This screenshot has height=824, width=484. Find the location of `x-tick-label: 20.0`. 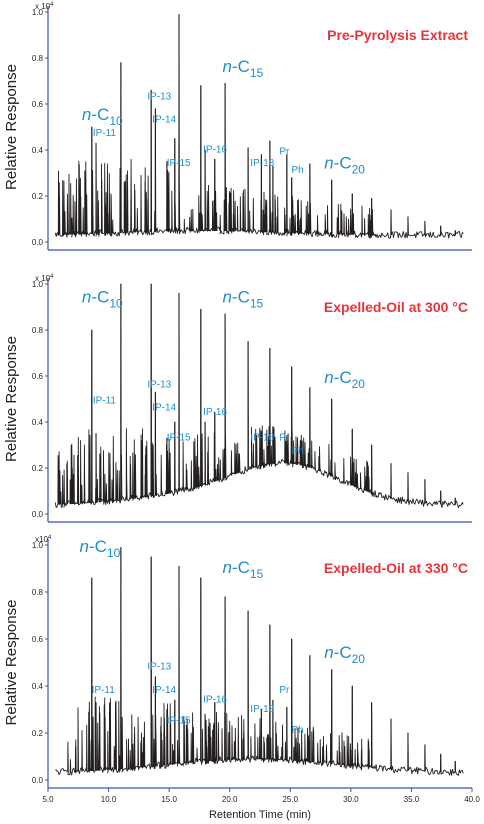

x-tick-label: 20.0 is located at coordinates (230, 799).